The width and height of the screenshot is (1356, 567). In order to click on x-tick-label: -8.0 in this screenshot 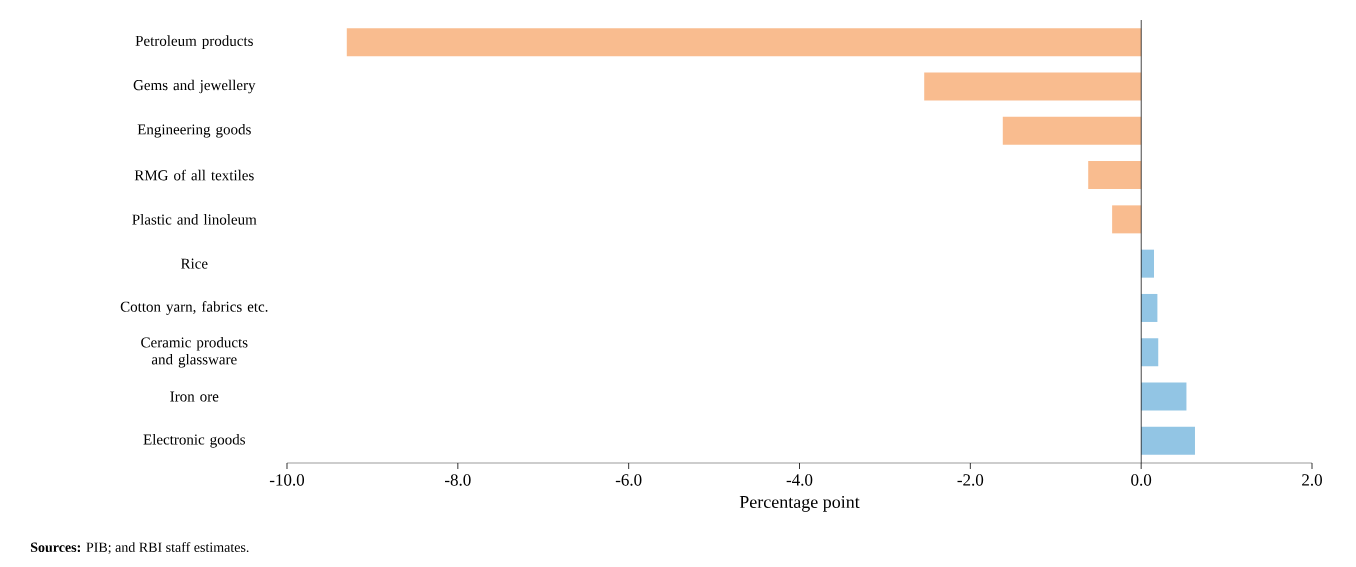, I will do `click(458, 480)`.